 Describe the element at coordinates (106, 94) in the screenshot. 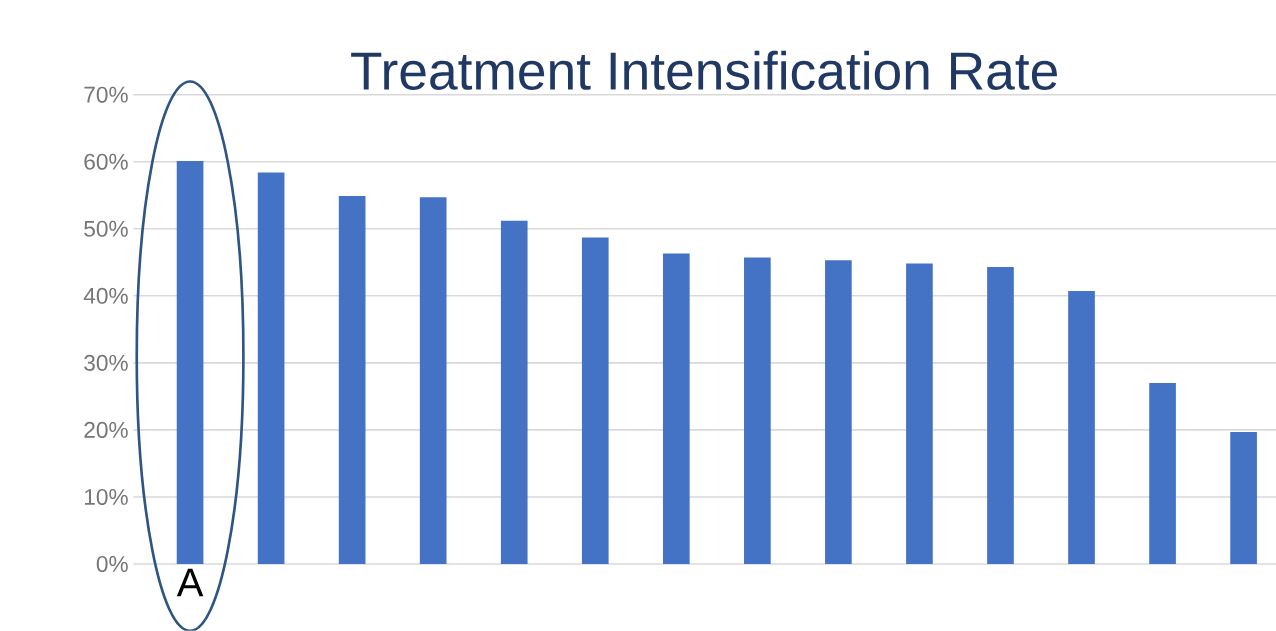

I see `y-tick-label: 70%` at that location.